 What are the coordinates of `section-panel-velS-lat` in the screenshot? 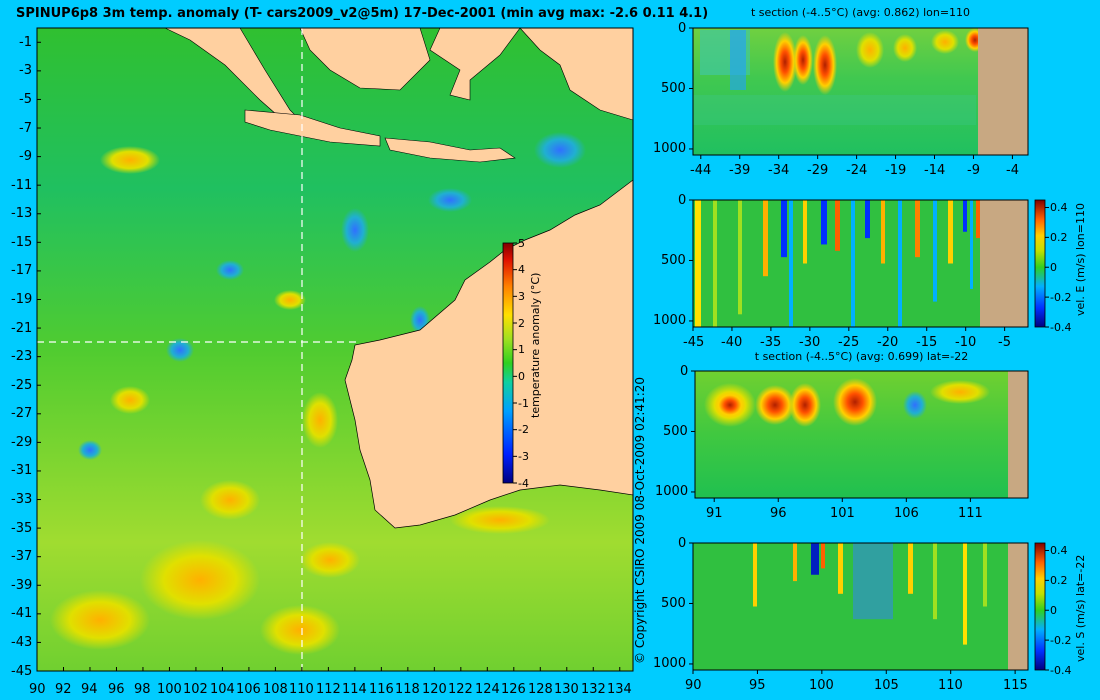 It's located at (869, 608).